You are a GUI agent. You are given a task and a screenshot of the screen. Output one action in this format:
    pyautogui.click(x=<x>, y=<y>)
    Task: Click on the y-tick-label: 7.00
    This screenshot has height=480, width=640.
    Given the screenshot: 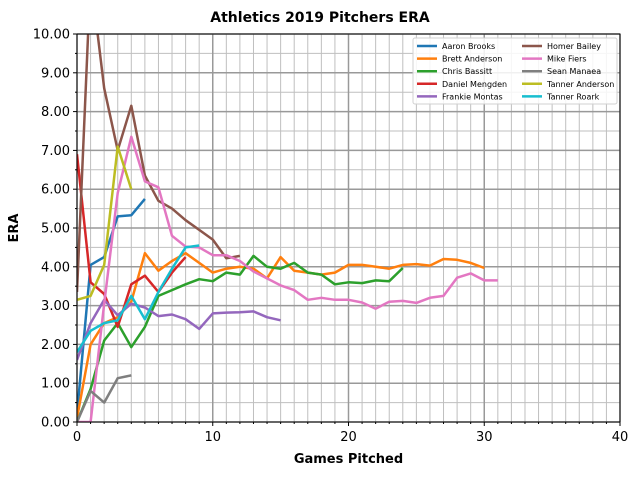 What is the action you would take?
    pyautogui.click(x=55, y=151)
    